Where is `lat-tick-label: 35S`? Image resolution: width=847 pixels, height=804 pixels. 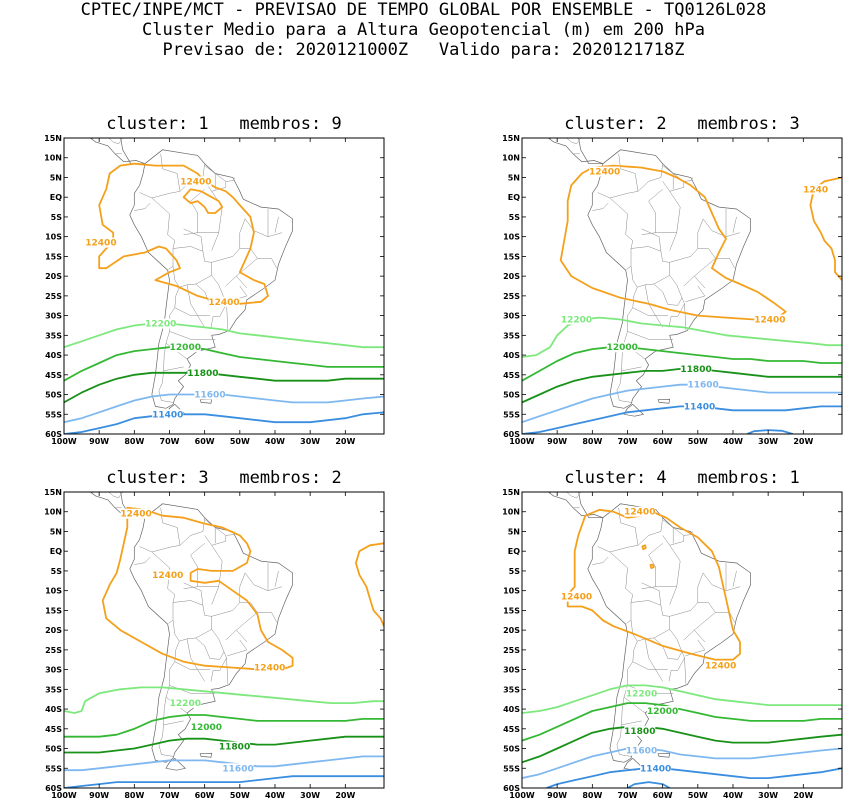
lat-tick-label: 35S is located at coordinates (511, 689).